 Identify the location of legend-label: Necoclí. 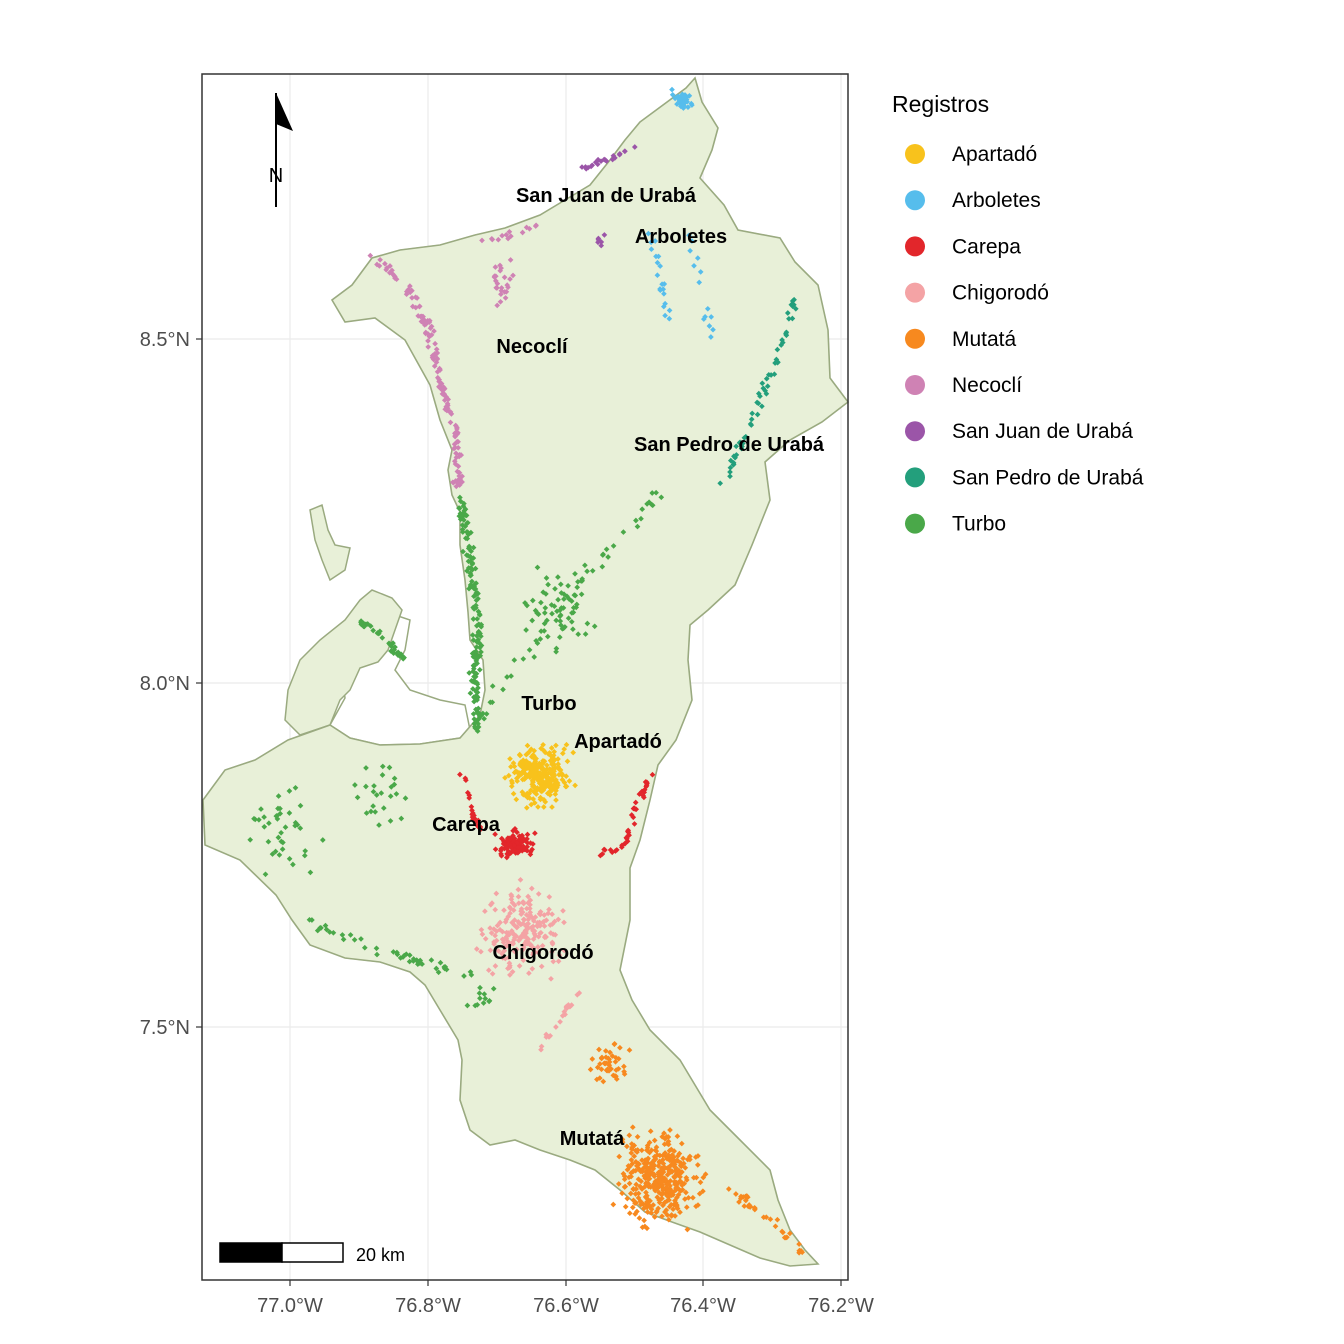
(987, 385).